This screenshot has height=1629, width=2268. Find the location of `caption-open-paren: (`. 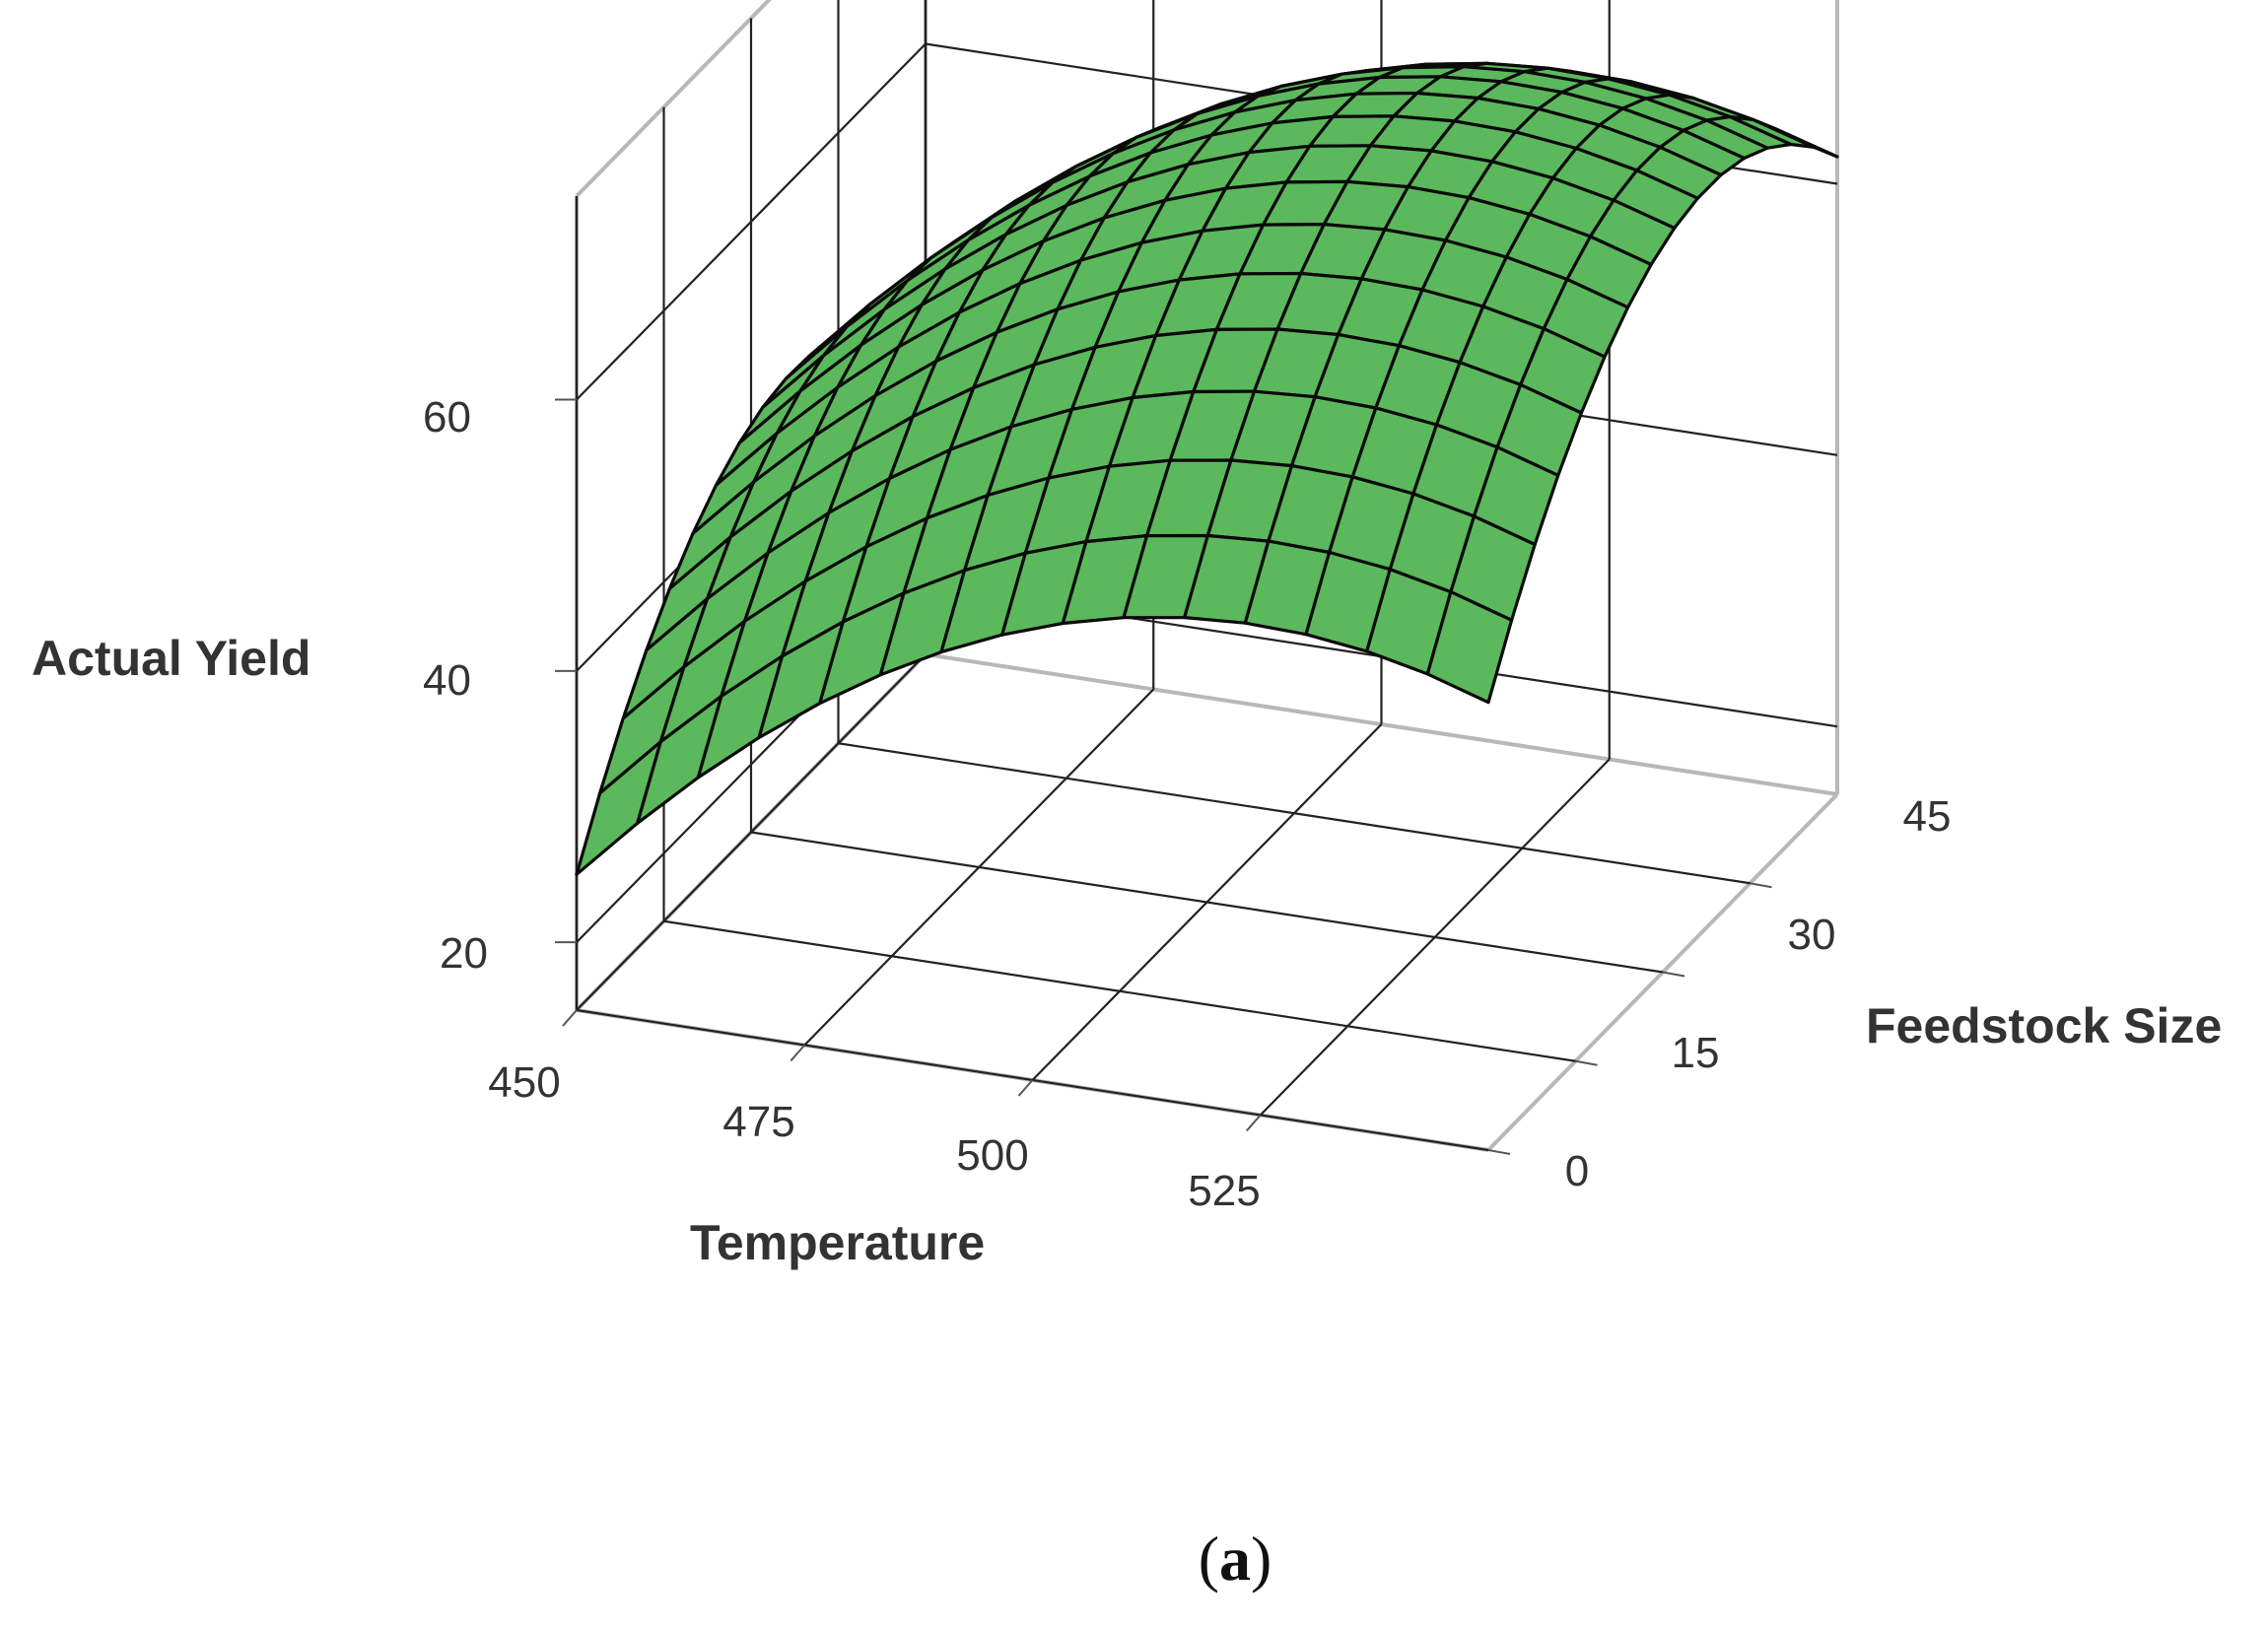

caption-open-paren: ( is located at coordinates (1209, 1559).